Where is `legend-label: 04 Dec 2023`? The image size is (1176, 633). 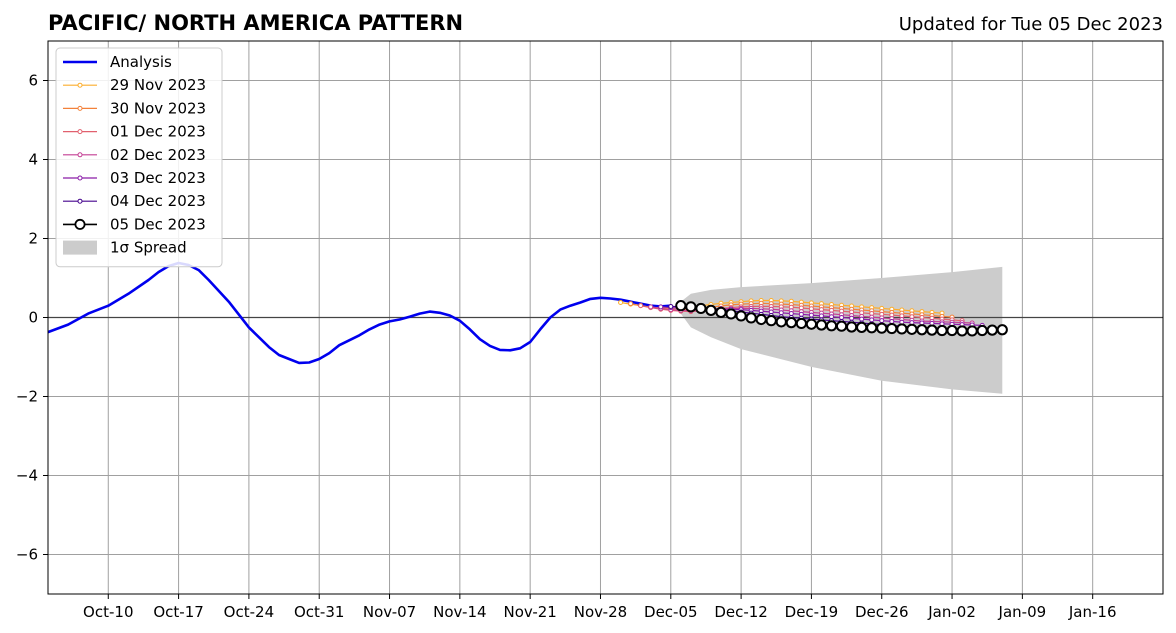 legend-label: 04 Dec 2023 is located at coordinates (158, 201).